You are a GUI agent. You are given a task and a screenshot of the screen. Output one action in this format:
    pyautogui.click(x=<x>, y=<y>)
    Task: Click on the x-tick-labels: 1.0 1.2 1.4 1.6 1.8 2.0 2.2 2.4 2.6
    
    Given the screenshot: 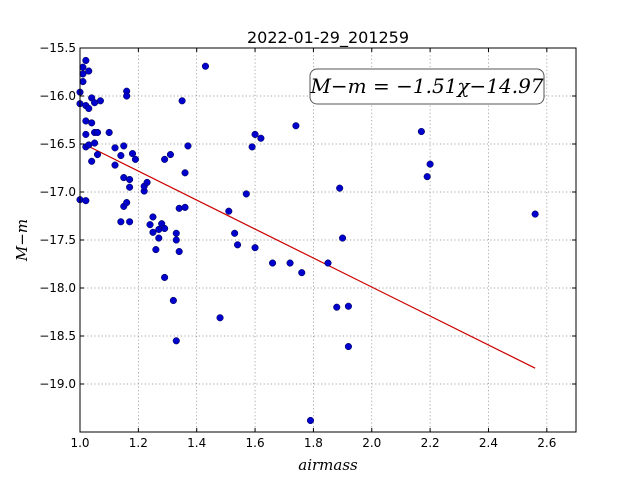 What is the action you would take?
    pyautogui.click(x=313, y=443)
    